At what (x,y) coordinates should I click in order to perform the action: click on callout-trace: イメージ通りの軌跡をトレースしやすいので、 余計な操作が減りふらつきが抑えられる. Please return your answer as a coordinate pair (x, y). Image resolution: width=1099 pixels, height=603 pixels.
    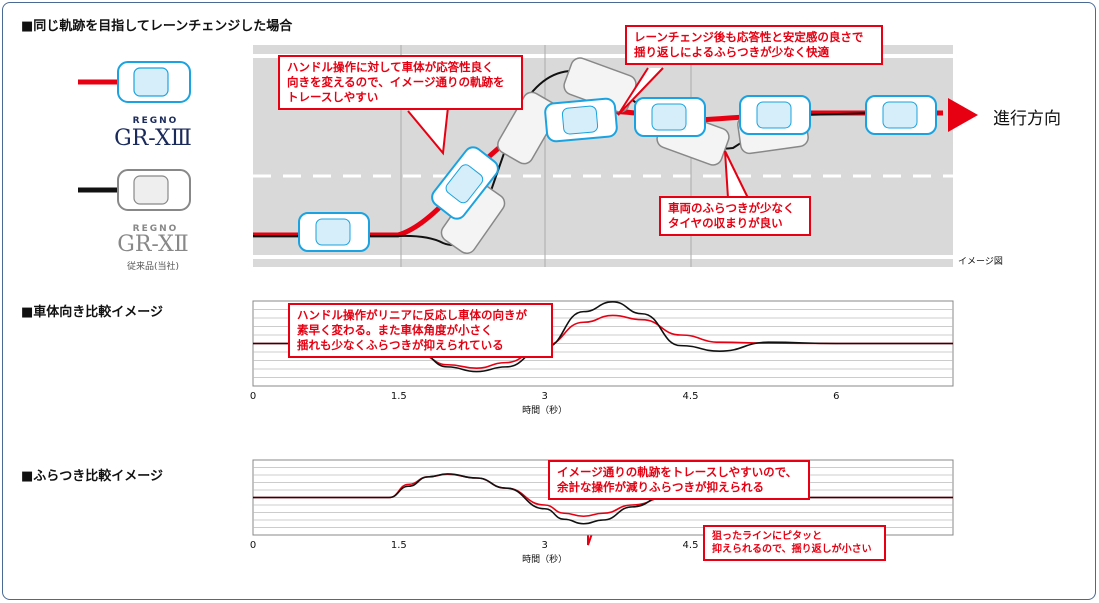
    Looking at the image, I should click on (679, 480).